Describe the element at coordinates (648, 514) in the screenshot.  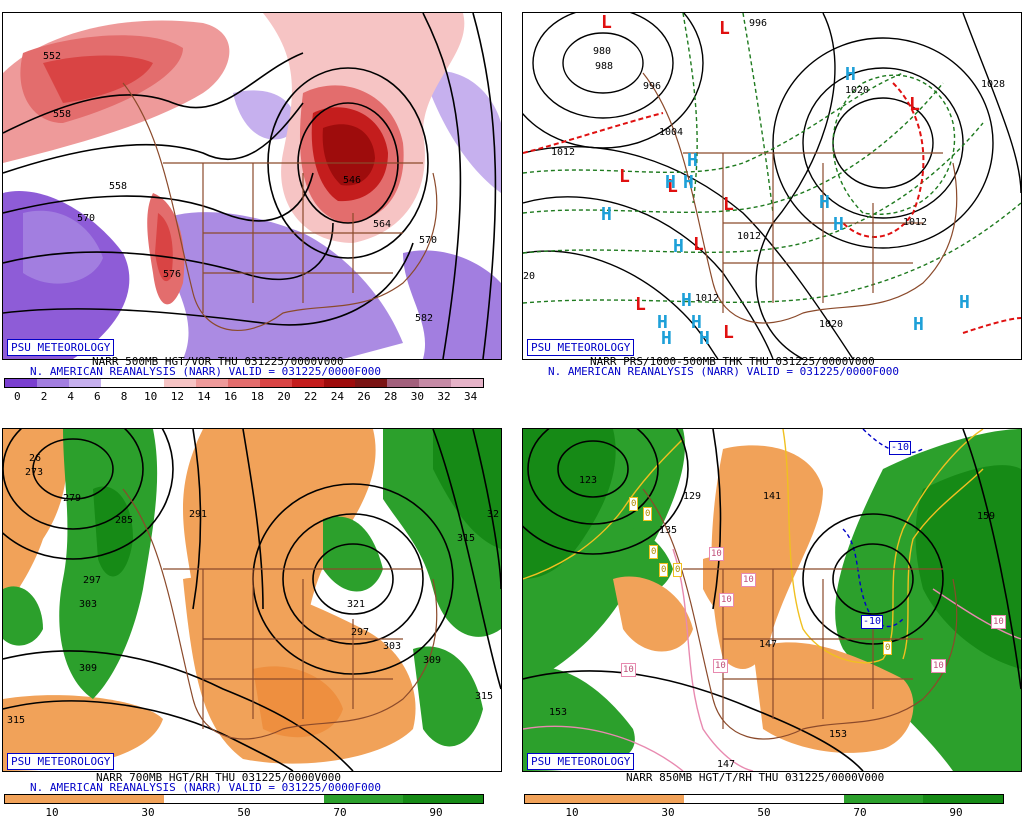
I see `temp-label-0b: 0` at that location.